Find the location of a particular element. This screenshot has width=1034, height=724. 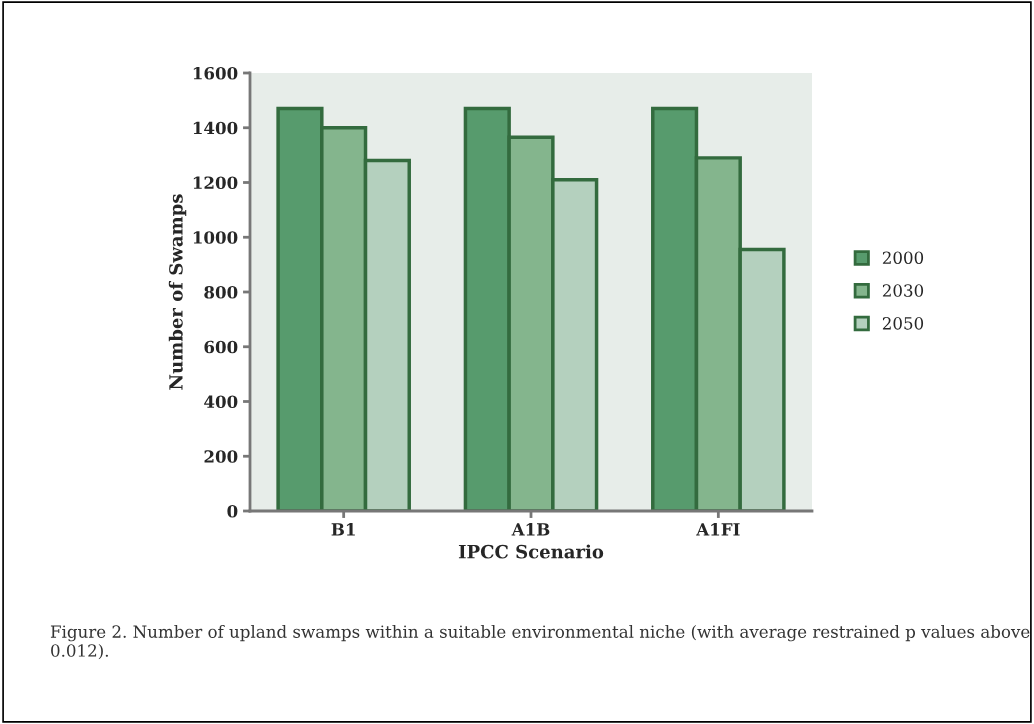

y-tick-label: 1600 is located at coordinates (215, 73).